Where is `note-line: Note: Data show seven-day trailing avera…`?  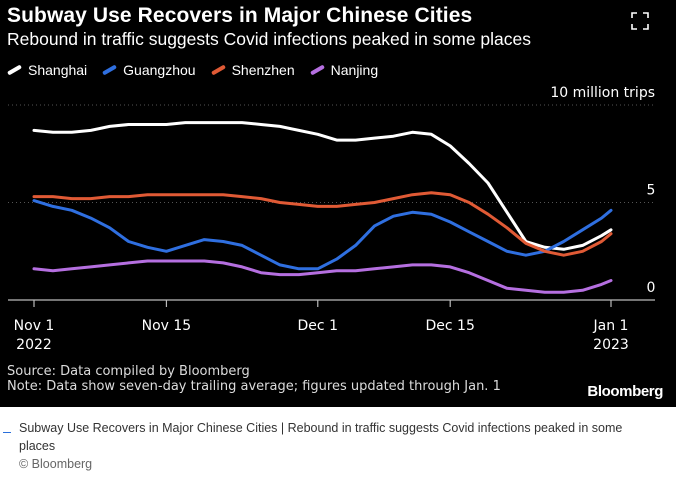
note-line: Note: Data show seven-day trailing avera… is located at coordinates (254, 386).